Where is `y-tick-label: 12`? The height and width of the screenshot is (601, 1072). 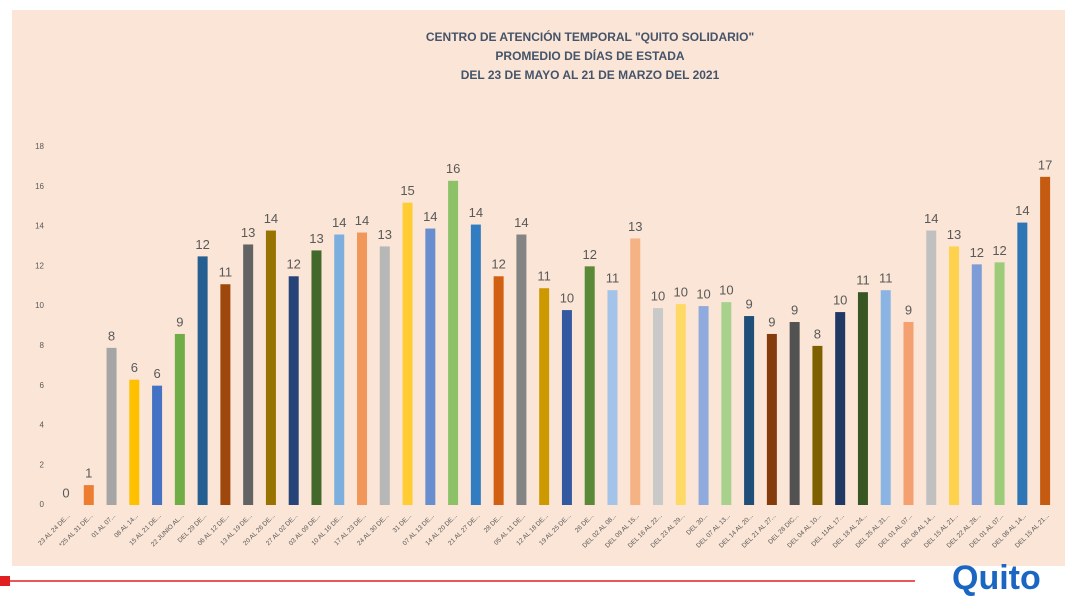
y-tick-label: 12 is located at coordinates (39, 265).